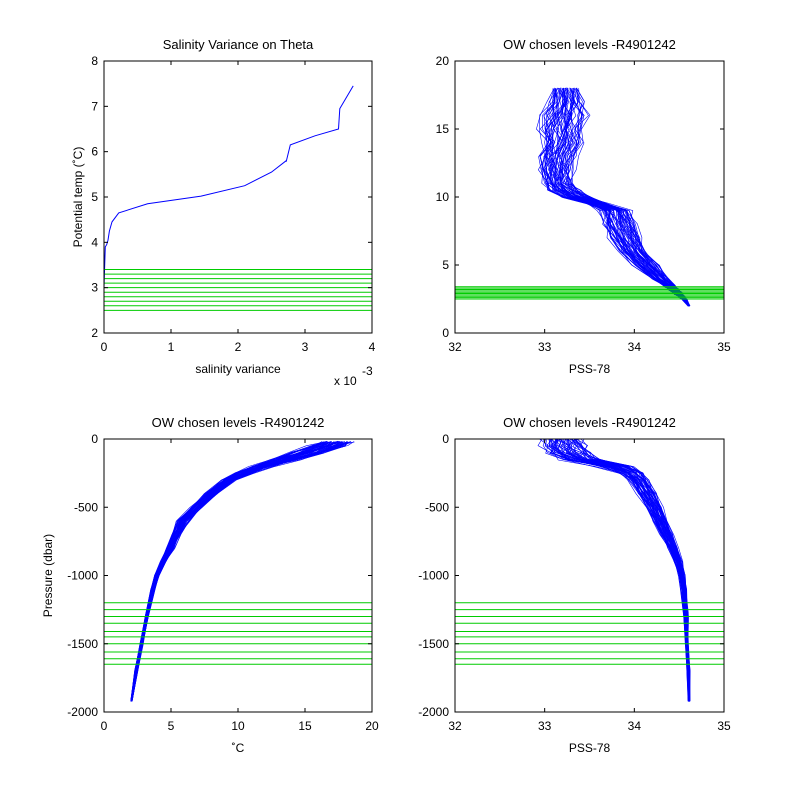 The width and height of the screenshot is (800, 800). I want to click on x-tick-label: 20, so click(372, 726).